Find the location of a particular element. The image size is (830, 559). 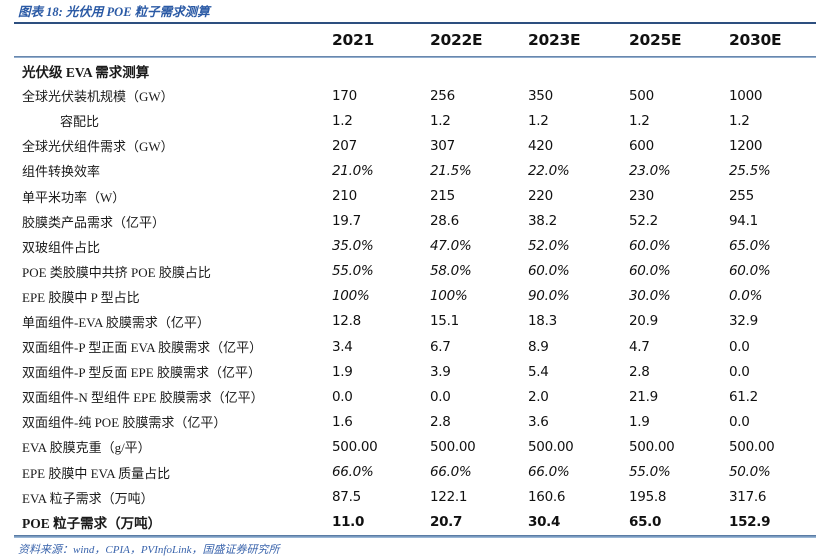

cell-value: 1.2 is located at coordinates (342, 120).